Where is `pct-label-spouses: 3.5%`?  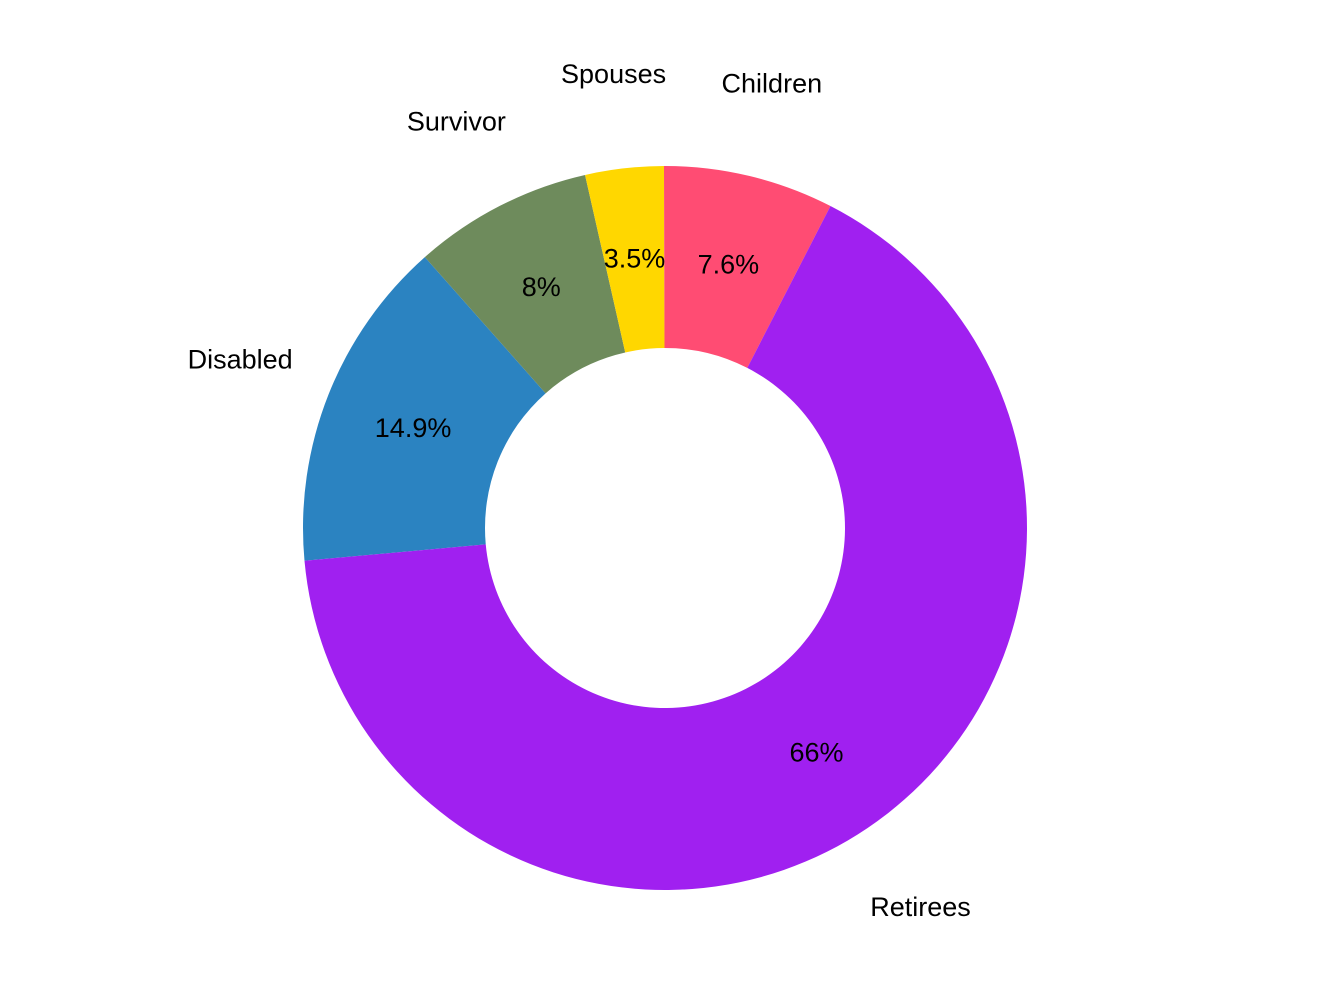
pct-label-spouses: 3.5% is located at coordinates (635, 259).